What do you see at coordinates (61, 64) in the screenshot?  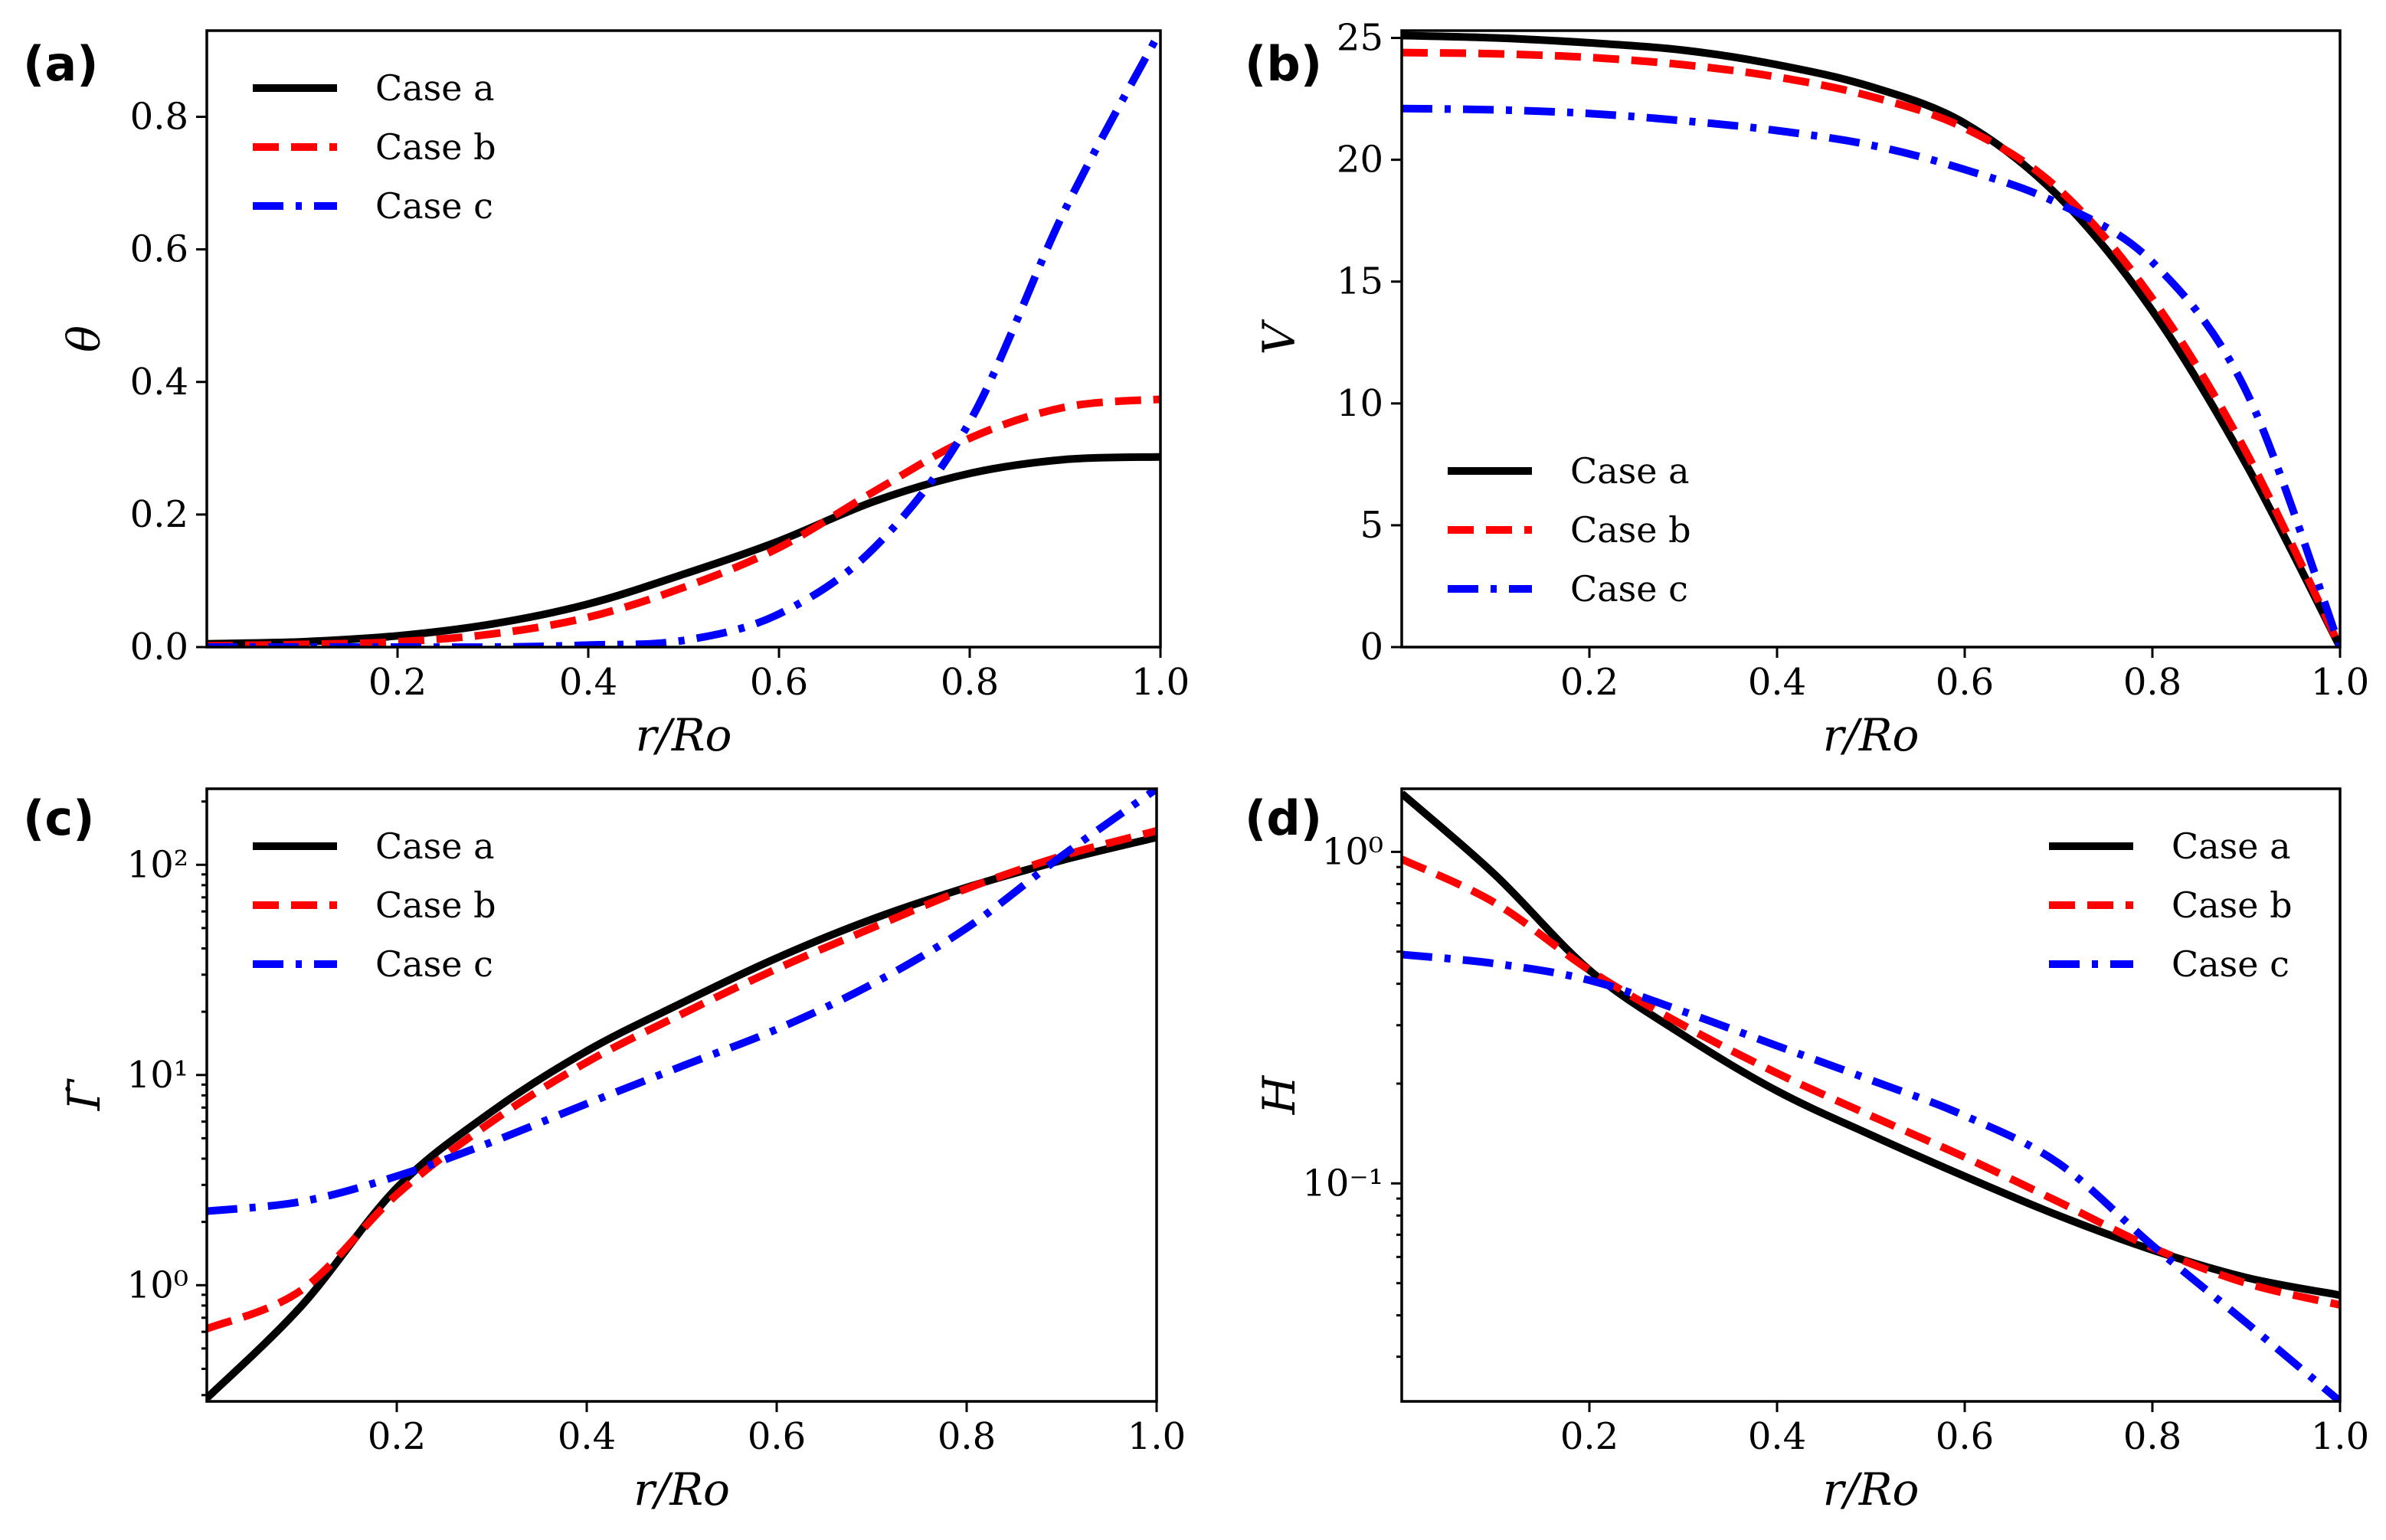 I see `panel-label: (a)` at bounding box center [61, 64].